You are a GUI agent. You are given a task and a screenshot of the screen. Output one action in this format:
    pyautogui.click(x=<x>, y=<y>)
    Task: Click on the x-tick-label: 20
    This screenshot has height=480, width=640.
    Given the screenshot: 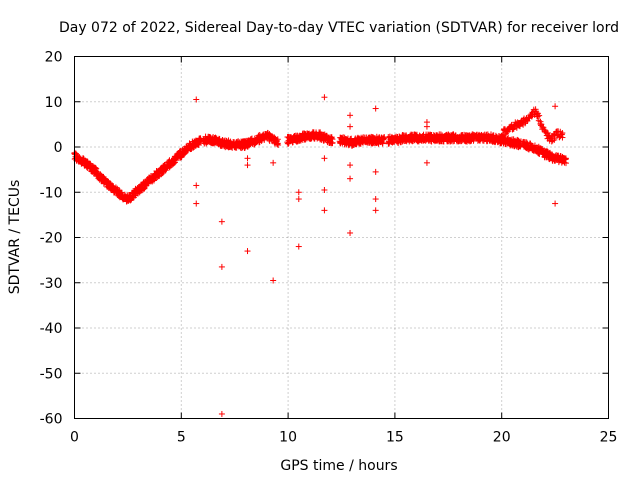 What is the action you would take?
    pyautogui.click(x=502, y=438)
    